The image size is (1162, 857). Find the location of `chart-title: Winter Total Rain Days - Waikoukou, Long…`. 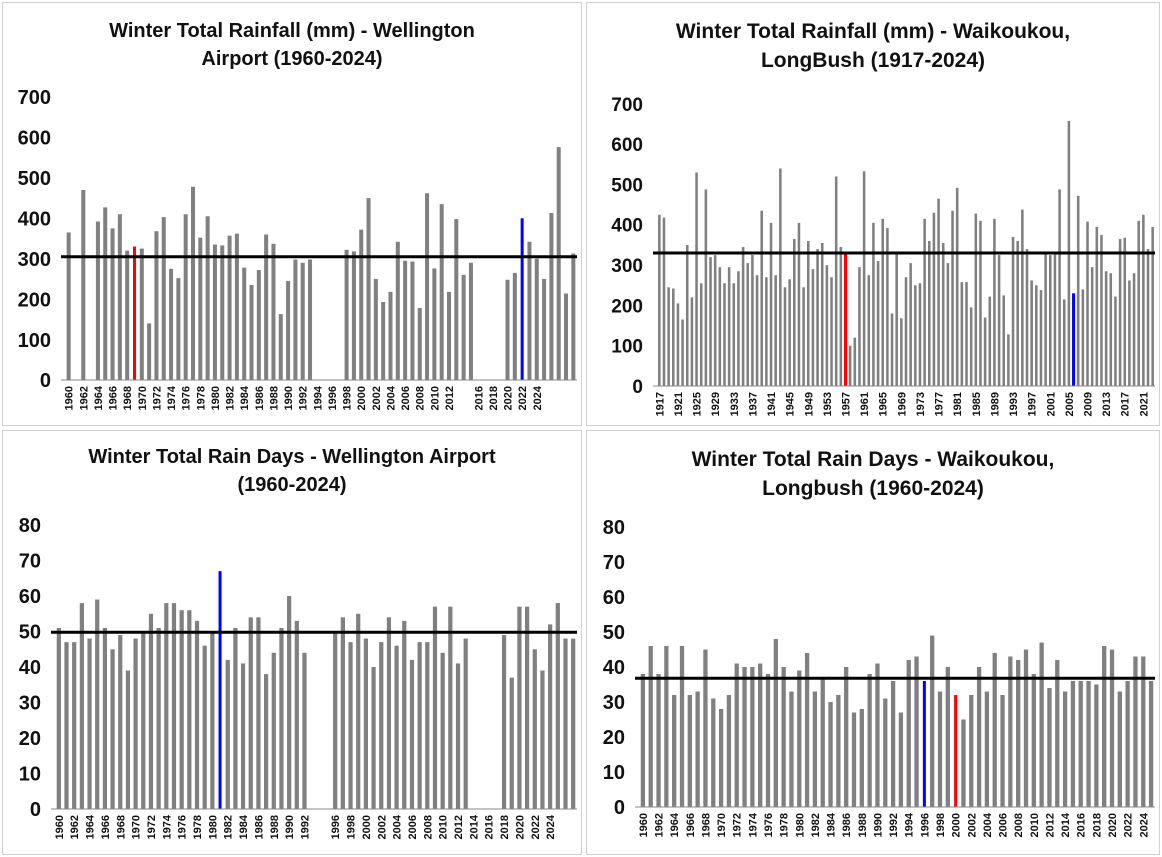

chart-title: Winter Total Rain Days - Waikoukou, Long… is located at coordinates (873, 474).